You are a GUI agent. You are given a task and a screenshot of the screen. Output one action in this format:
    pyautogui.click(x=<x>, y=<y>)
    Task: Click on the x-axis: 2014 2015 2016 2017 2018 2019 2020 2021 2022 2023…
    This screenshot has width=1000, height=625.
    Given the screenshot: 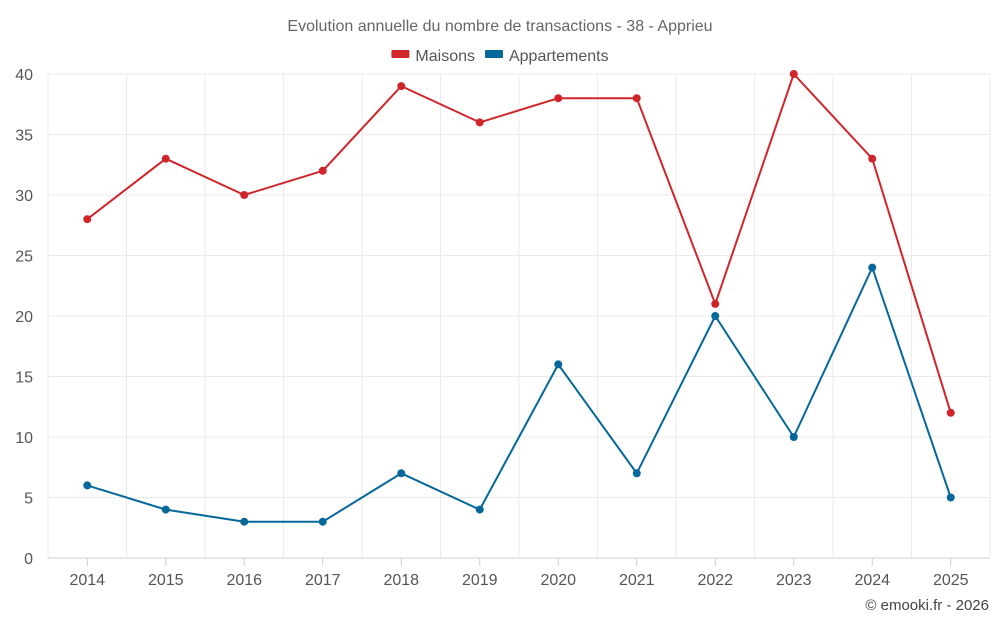 What is the action you would take?
    pyautogui.click(x=519, y=573)
    